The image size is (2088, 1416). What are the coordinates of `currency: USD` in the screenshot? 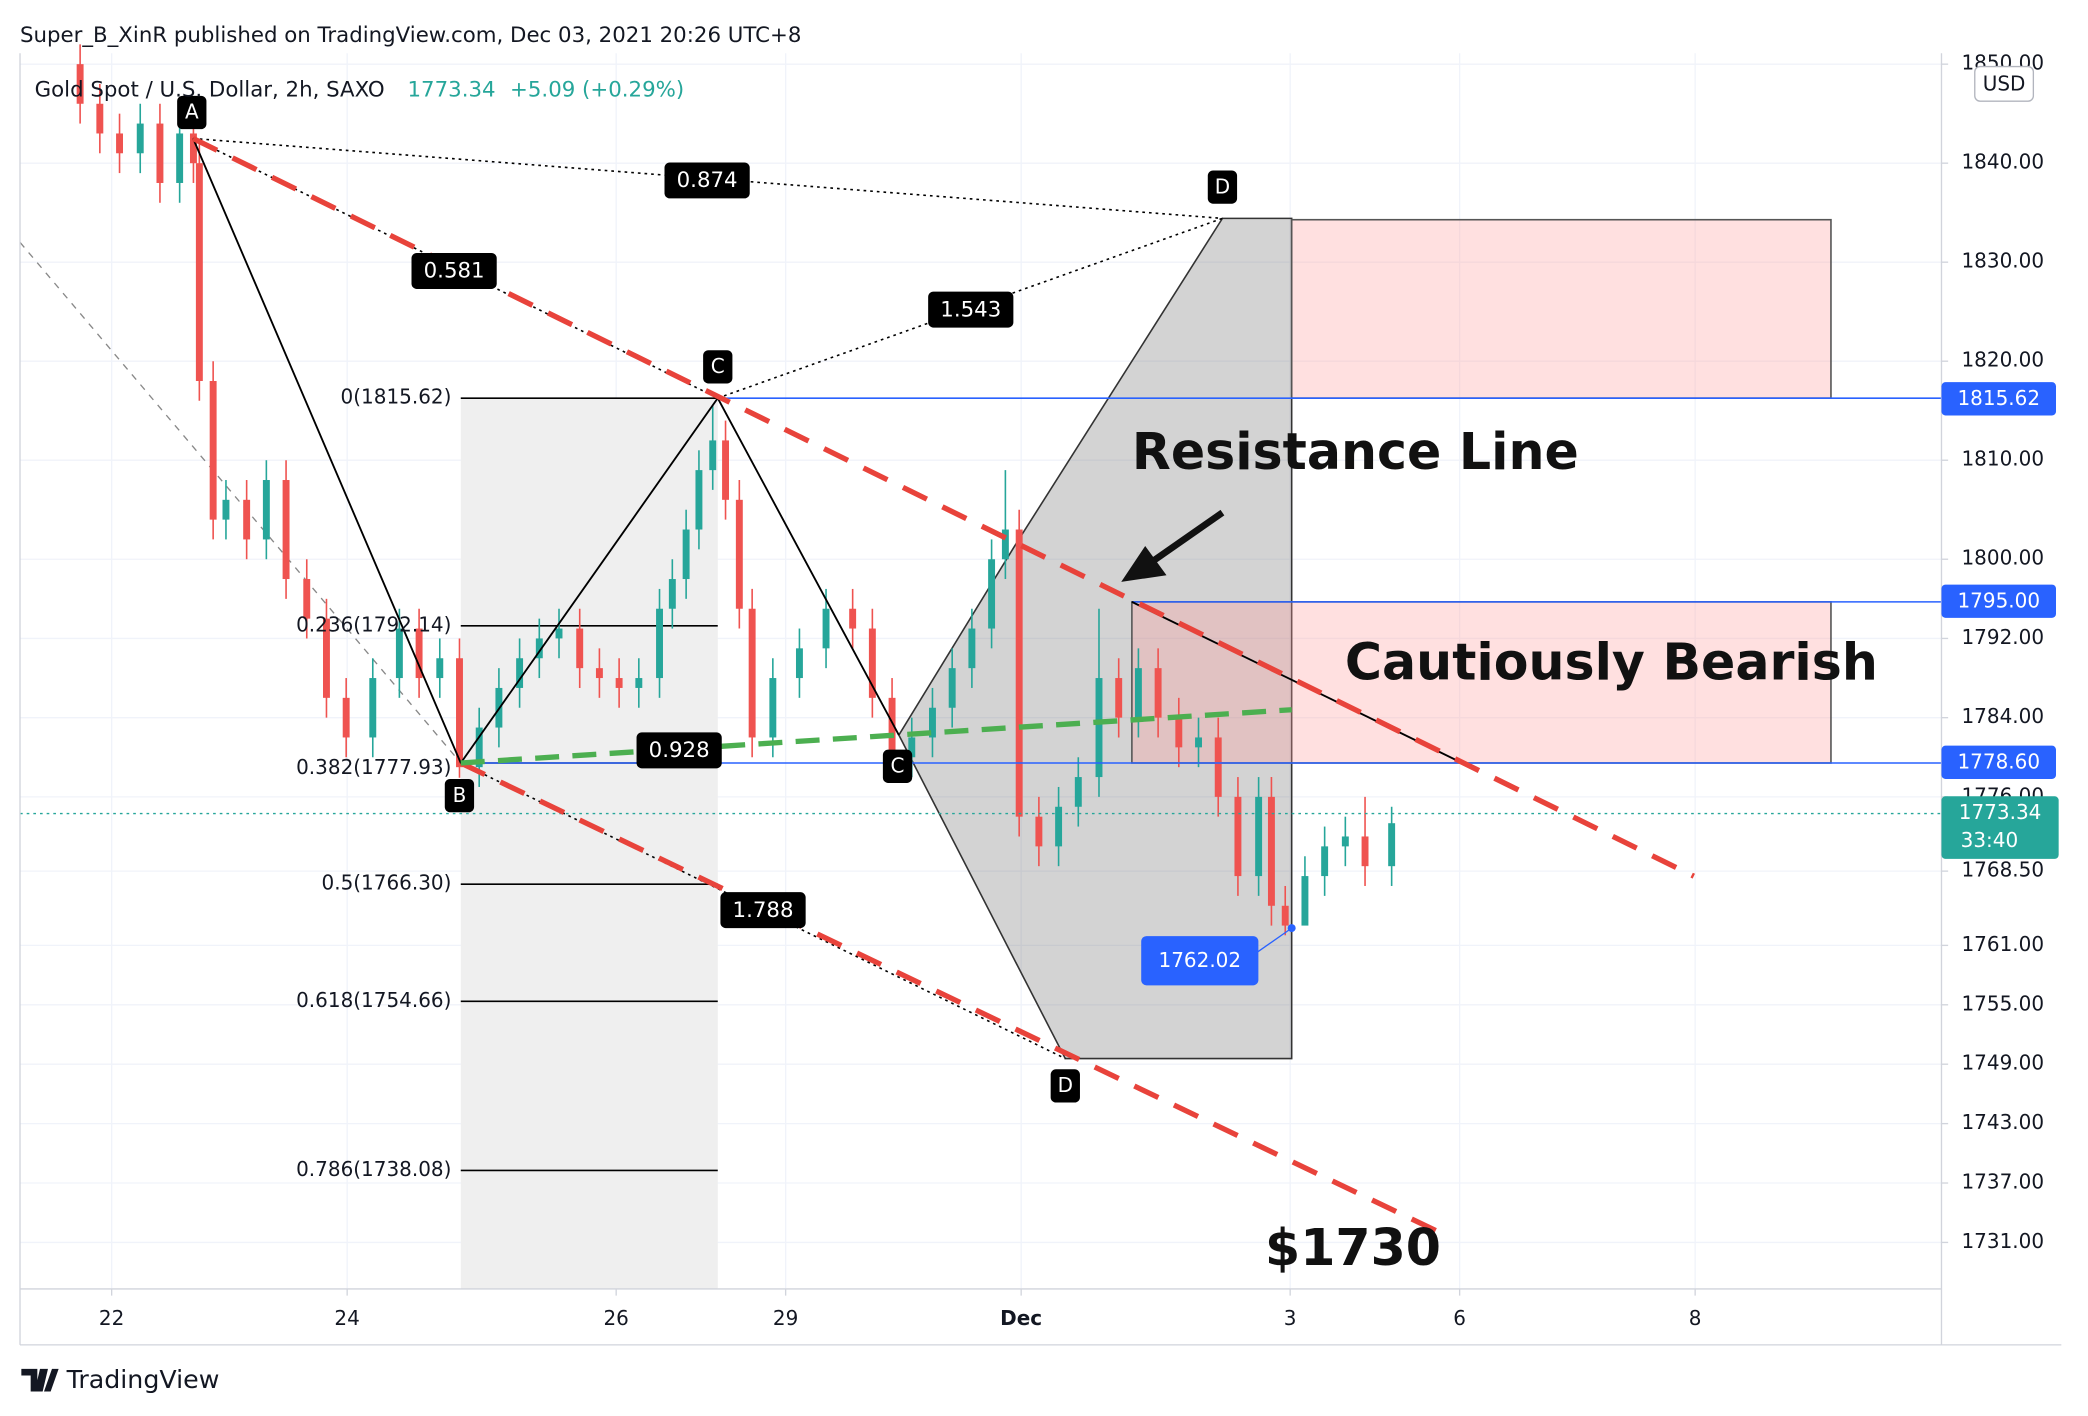 It's located at (2004, 84).